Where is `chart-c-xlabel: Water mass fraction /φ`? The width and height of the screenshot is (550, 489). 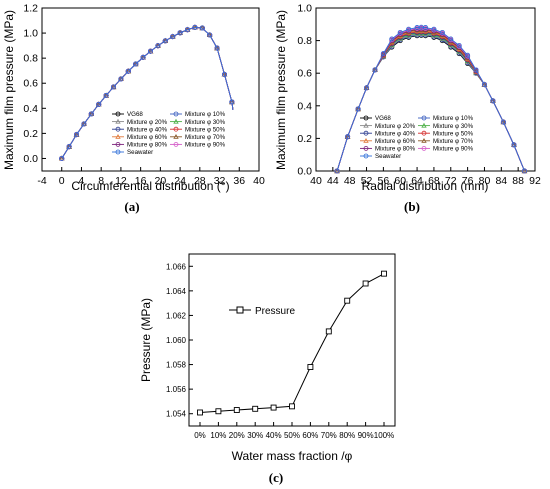
chart-c-xlabel: Water mass fraction /φ is located at coordinates (292, 456).